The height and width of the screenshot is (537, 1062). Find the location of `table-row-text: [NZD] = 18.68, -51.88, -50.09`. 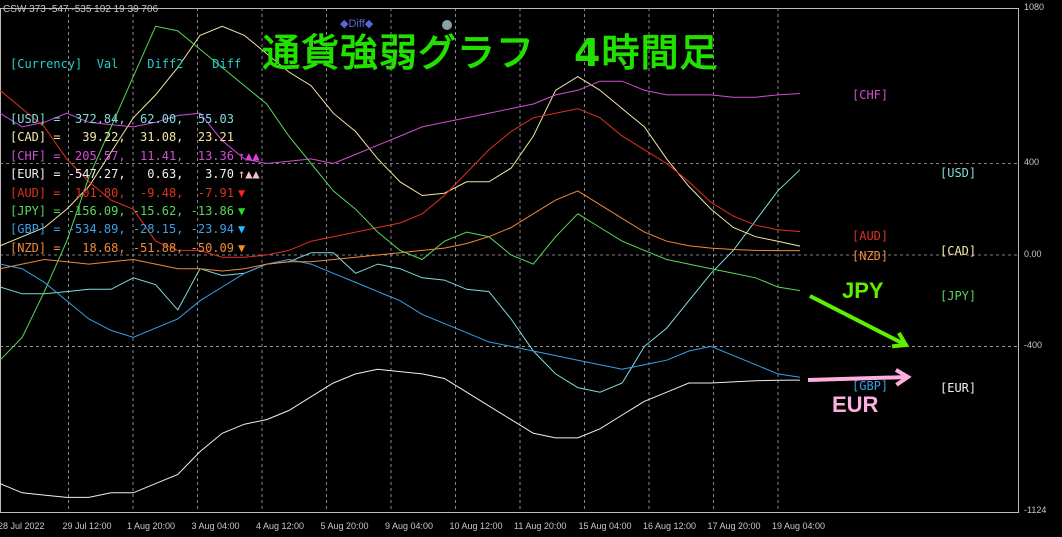

table-row-text: [NZD] = 18.68, -51.88, -50.09 is located at coordinates (122, 247).